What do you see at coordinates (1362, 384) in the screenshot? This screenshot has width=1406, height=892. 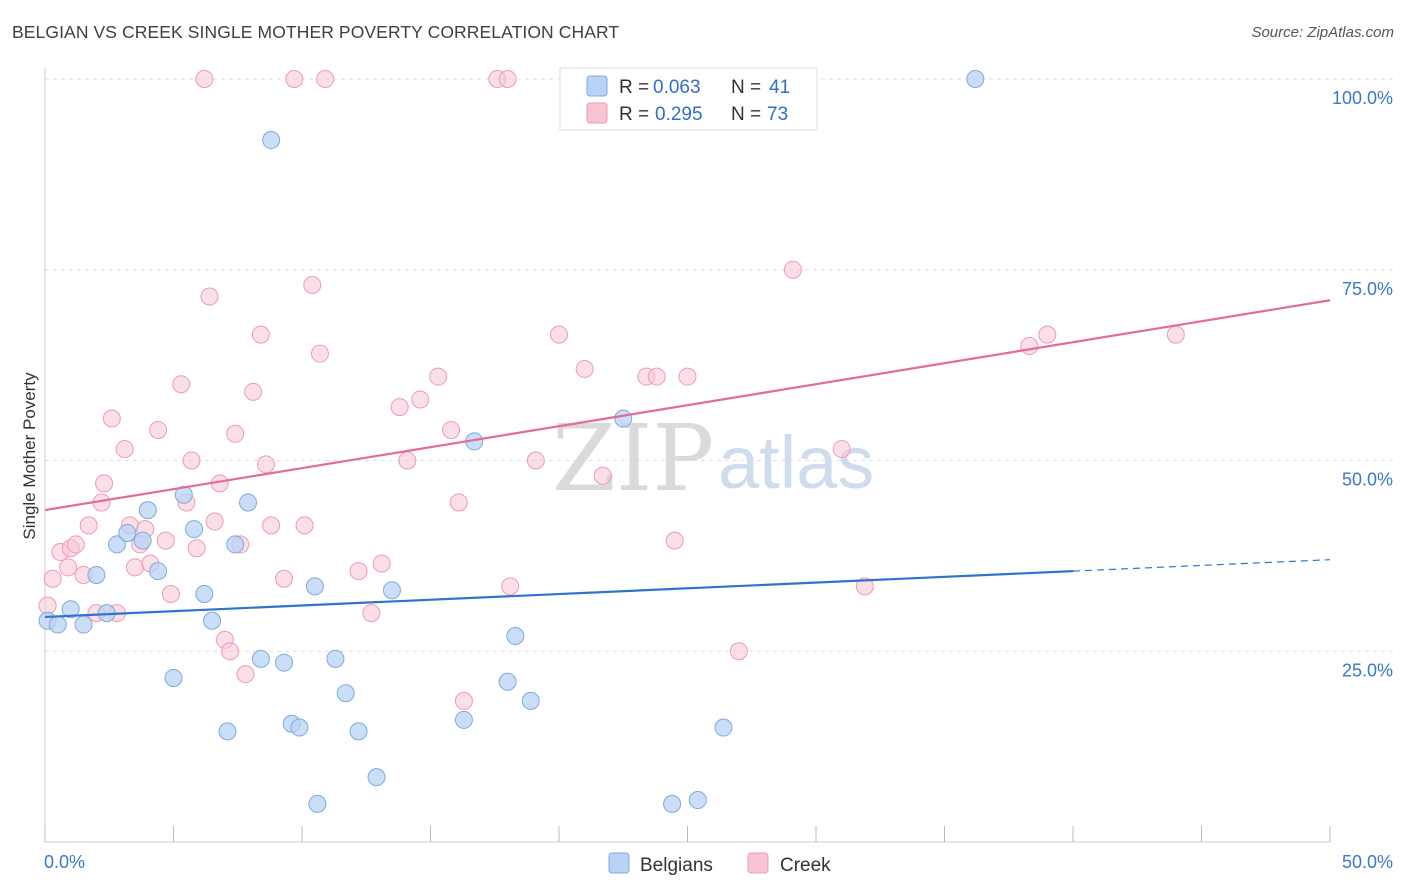 I see `y-tick-labels: 25.0% 50.0% 75.0% 100.0%` at bounding box center [1362, 384].